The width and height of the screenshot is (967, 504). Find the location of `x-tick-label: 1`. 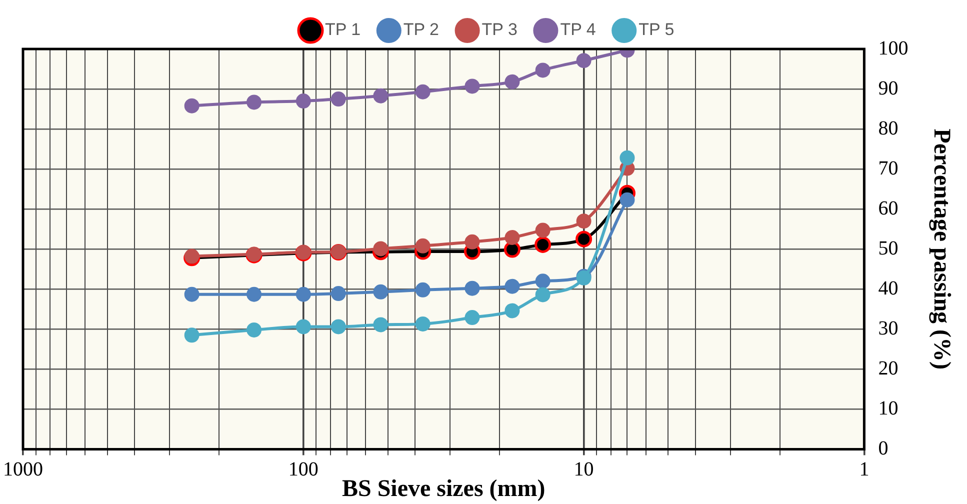

x-tick-label: 1 is located at coordinates (864, 469).